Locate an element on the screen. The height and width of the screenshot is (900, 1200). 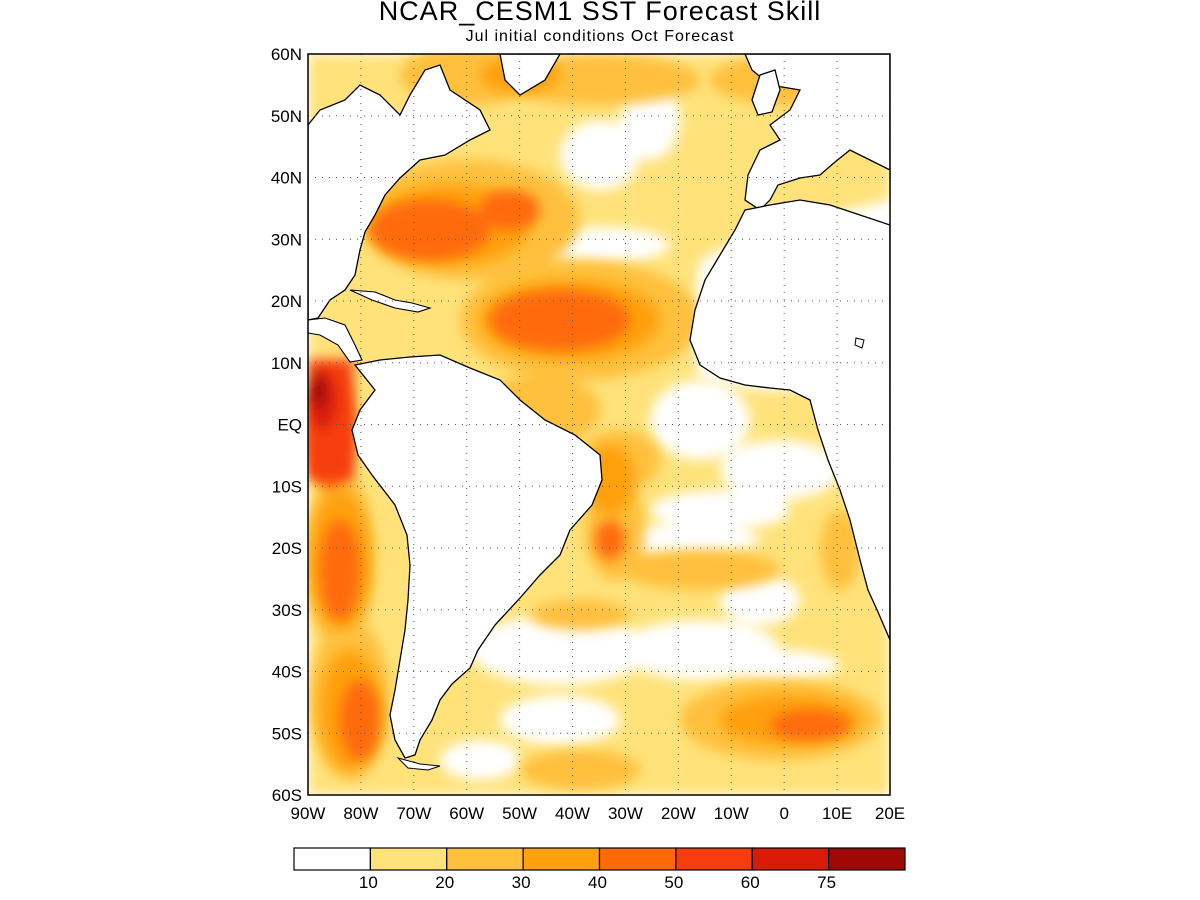
lat-tick-label: 10S is located at coordinates (287, 486).